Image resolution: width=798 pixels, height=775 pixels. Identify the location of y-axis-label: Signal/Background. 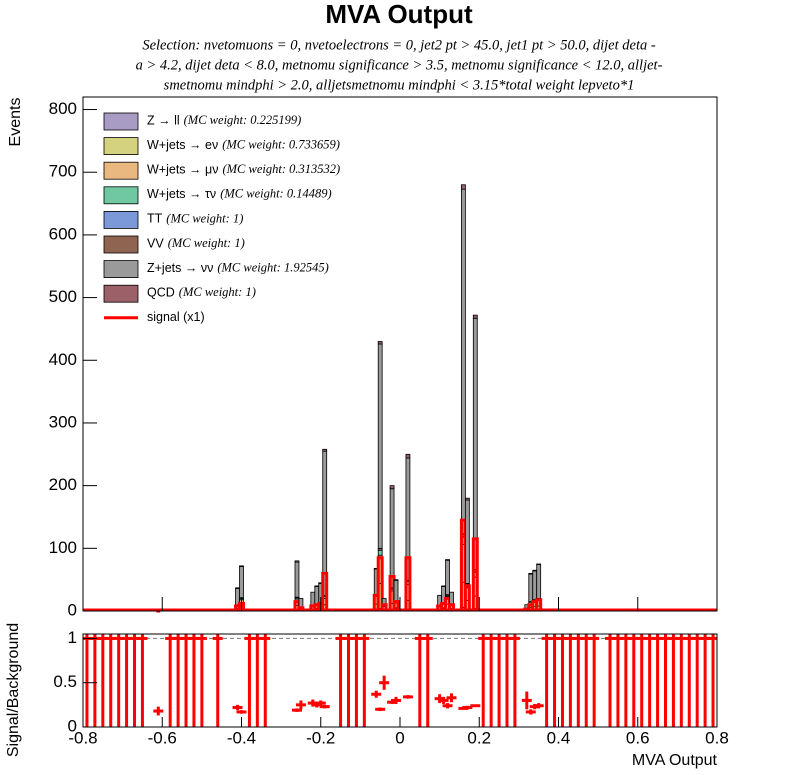
(13, 690).